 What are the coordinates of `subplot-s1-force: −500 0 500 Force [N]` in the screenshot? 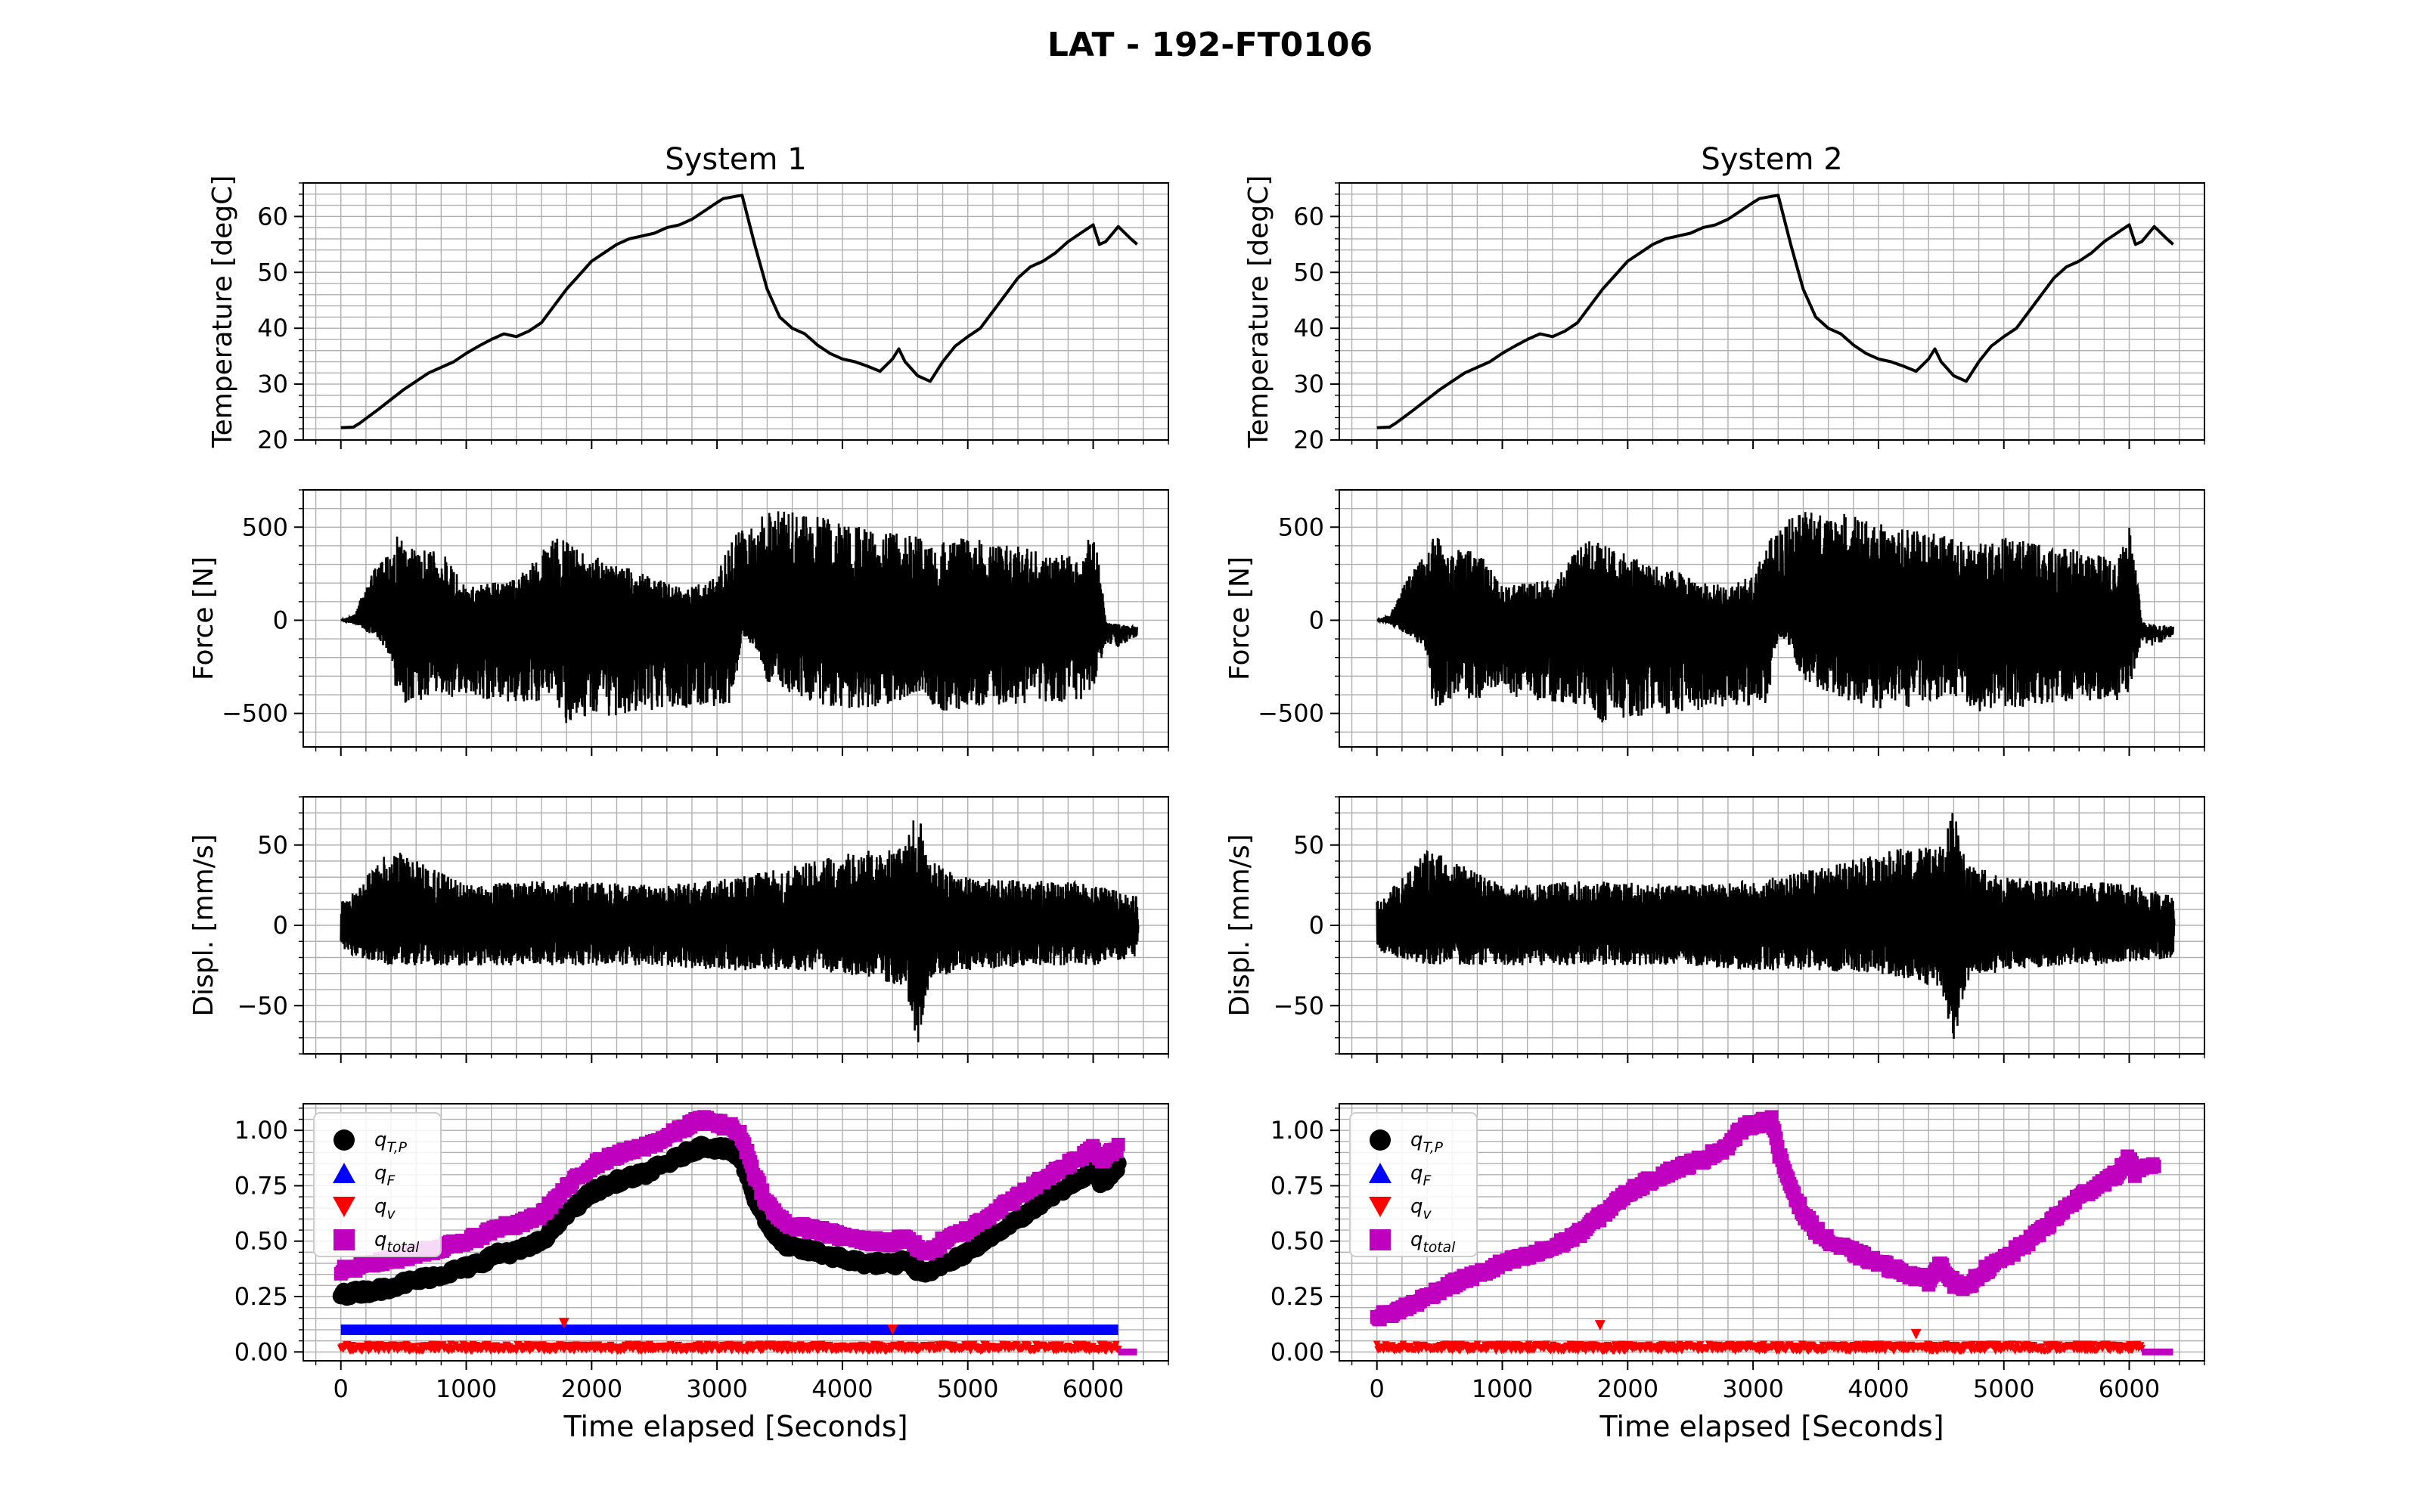 It's located at (678, 622).